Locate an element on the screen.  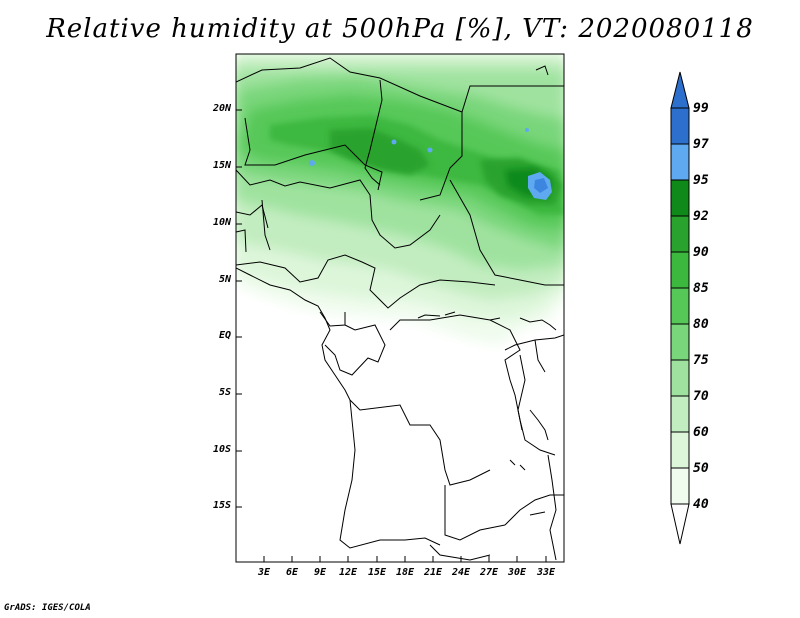
colorbar-label-50: 50 is located at coordinates (701, 468).